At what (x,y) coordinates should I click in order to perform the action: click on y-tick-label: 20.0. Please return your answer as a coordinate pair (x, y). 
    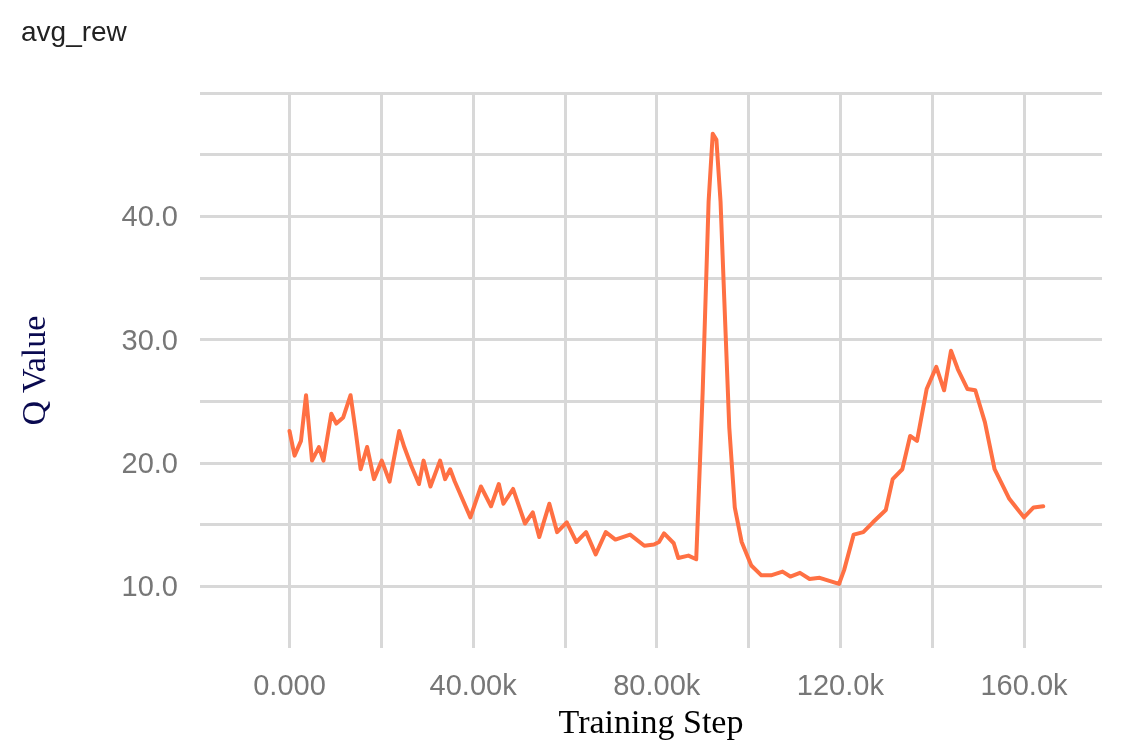
    Looking at the image, I should click on (149, 463).